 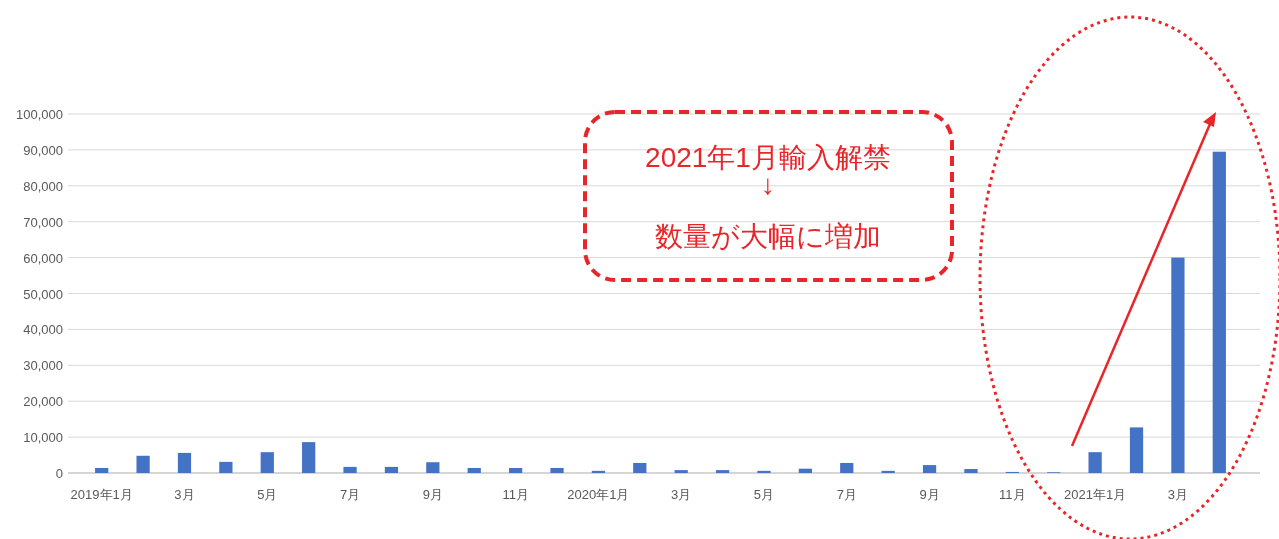 What do you see at coordinates (59, 473) in the screenshot?
I see `y-tick-label: 0` at bounding box center [59, 473].